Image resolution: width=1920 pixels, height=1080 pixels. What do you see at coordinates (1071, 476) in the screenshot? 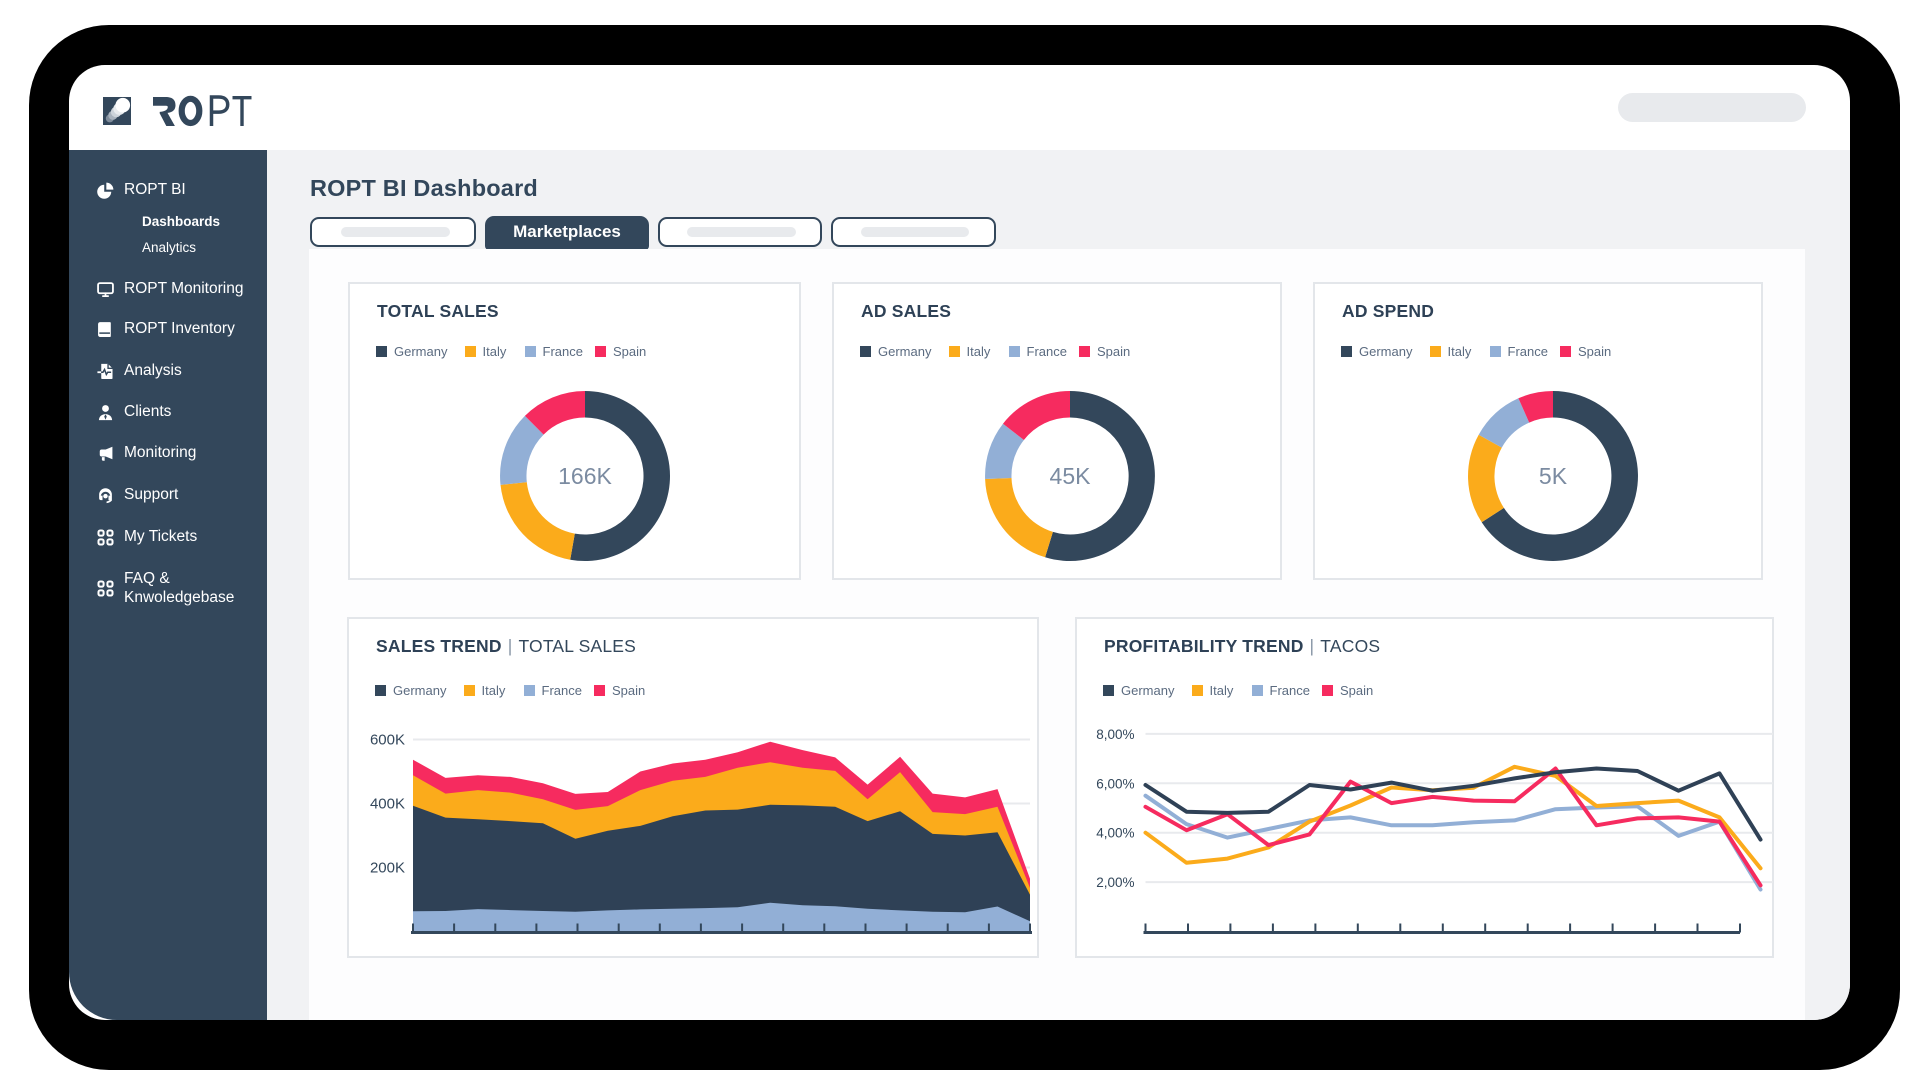
I see `svg-text: 45K` at bounding box center [1071, 476].